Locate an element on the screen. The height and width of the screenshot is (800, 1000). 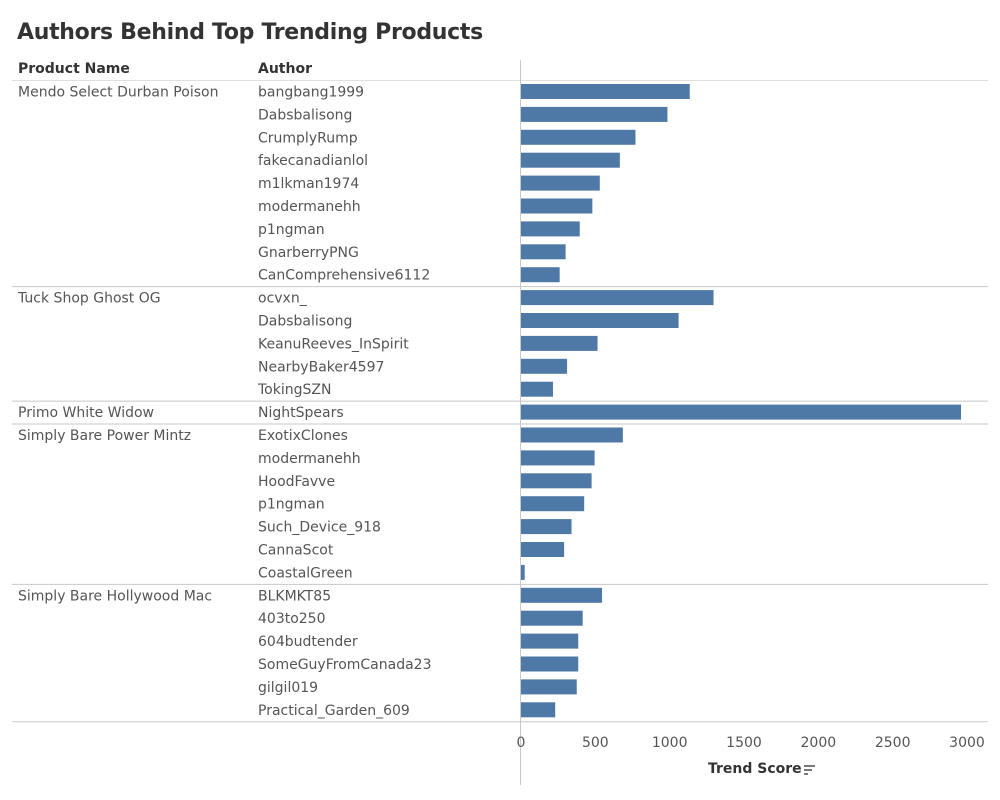
author-label: Practical_Garden_609 is located at coordinates (334, 711).